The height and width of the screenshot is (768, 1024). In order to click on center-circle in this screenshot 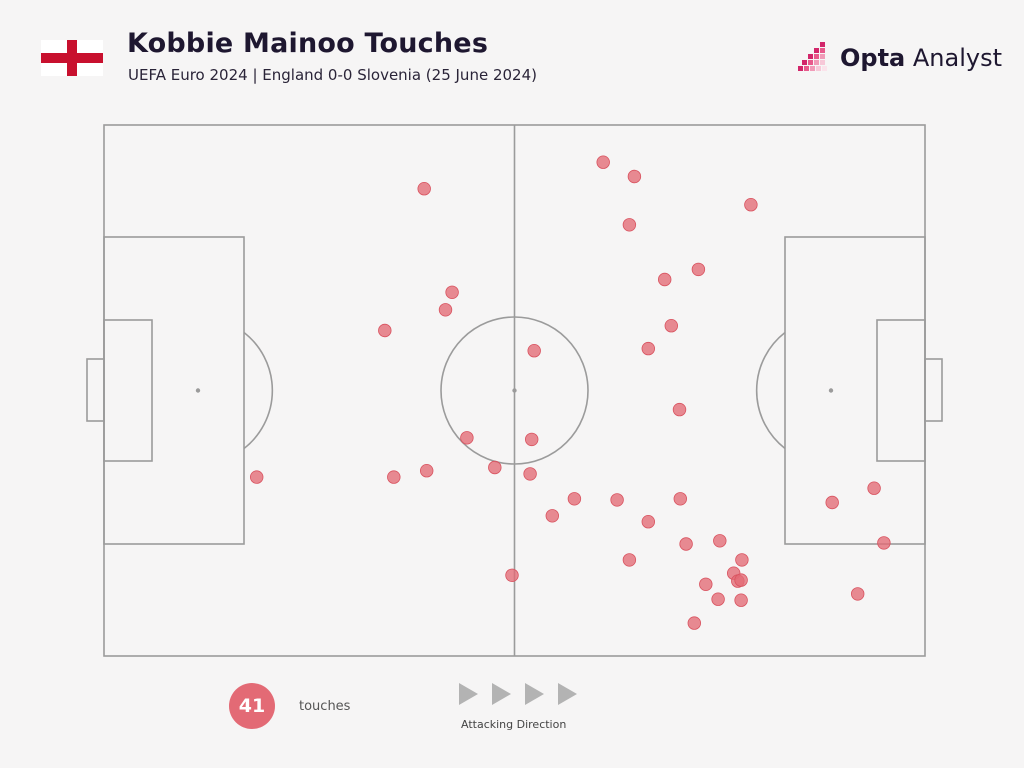, I will do `click(514, 390)`.